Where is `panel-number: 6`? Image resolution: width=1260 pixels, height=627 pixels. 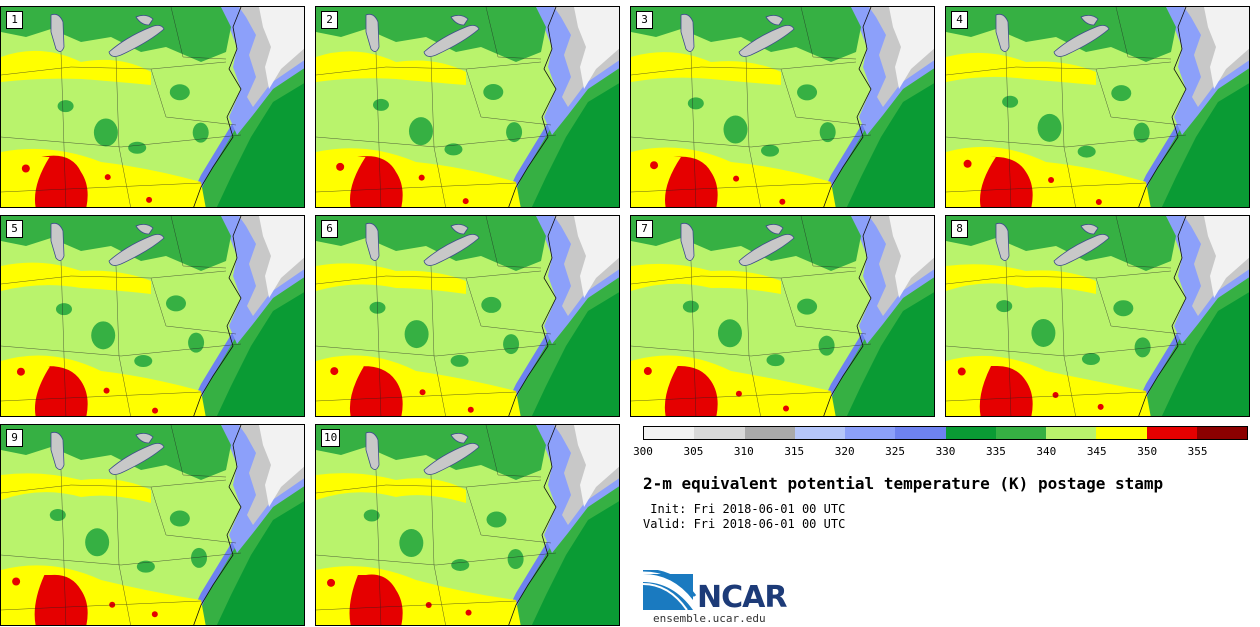
panel-number: 6 is located at coordinates (329, 229).